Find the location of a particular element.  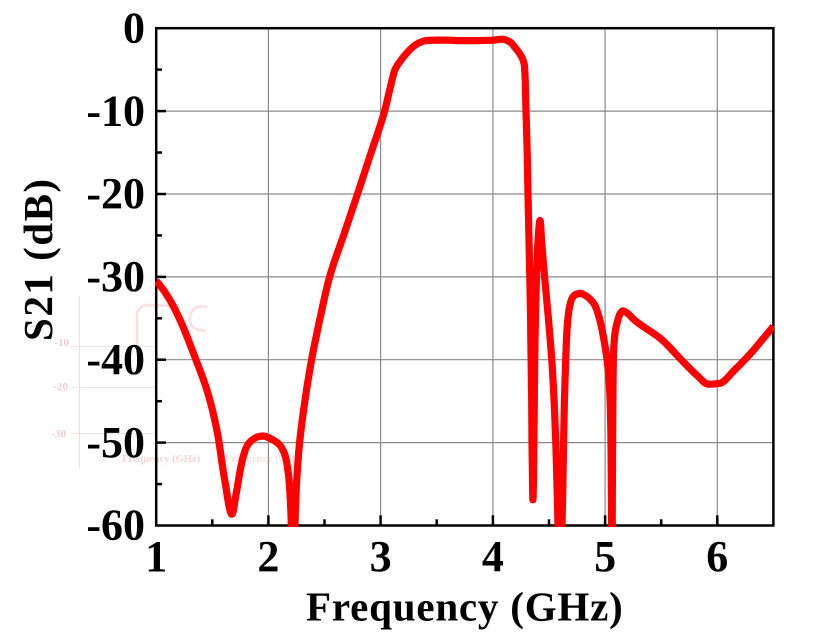

svg-text: -40 is located at coordinates (115, 359).